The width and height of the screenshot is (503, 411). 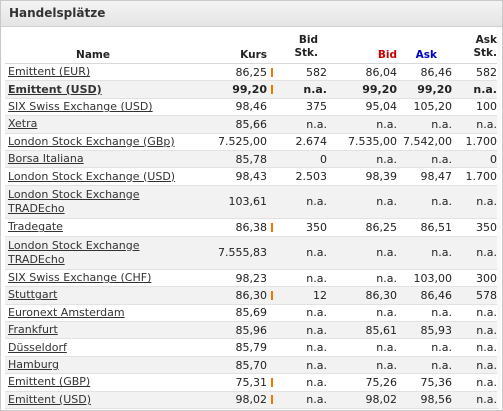 I want to click on venue-link: Düsseldorf, so click(x=37, y=347).